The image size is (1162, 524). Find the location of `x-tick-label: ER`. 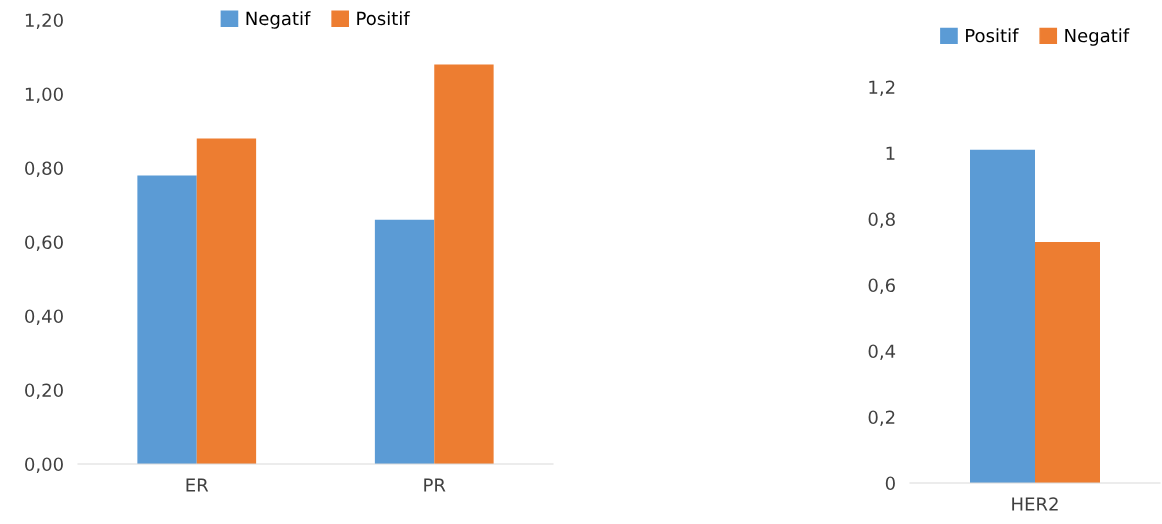

x-tick-label: ER is located at coordinates (197, 485).